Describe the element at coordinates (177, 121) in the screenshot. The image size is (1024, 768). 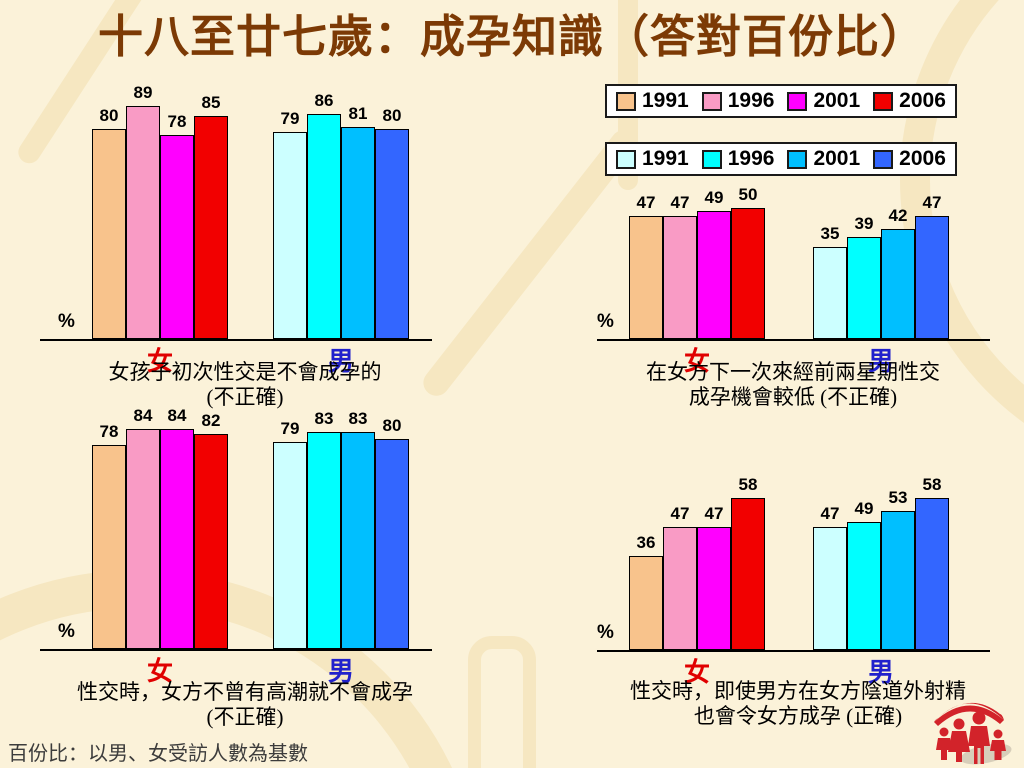
I see `bar-value-label: 78` at that location.